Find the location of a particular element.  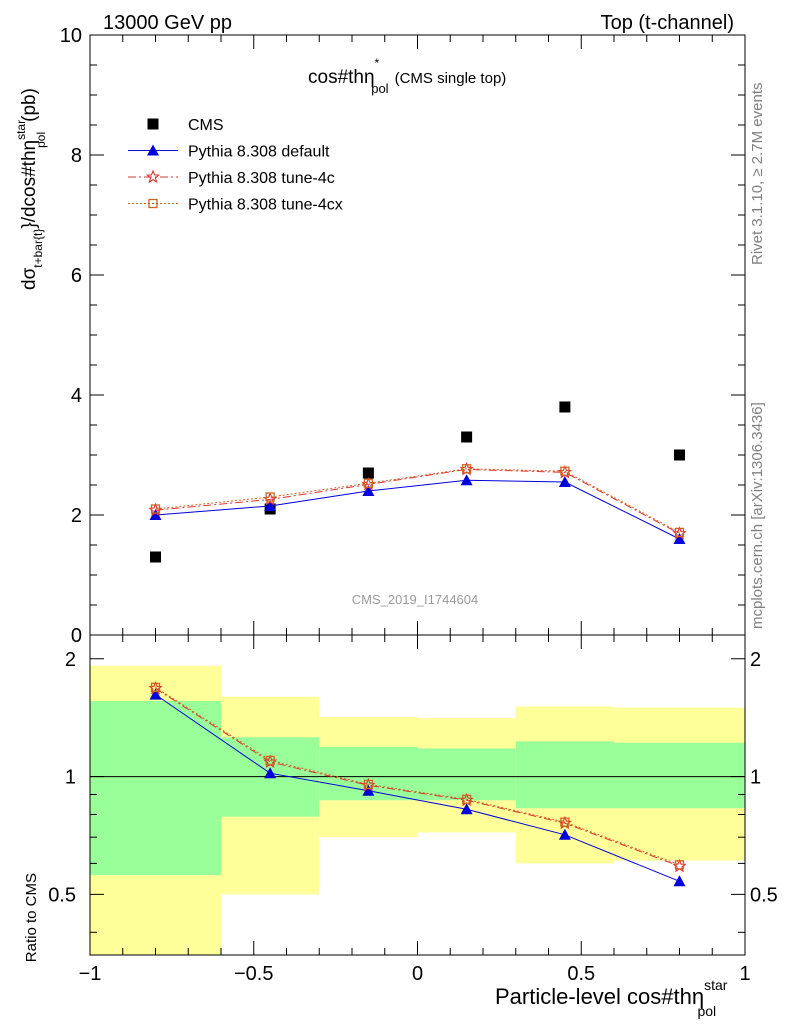

ratio-ytick-label-right: 1 is located at coordinates (755, 778).